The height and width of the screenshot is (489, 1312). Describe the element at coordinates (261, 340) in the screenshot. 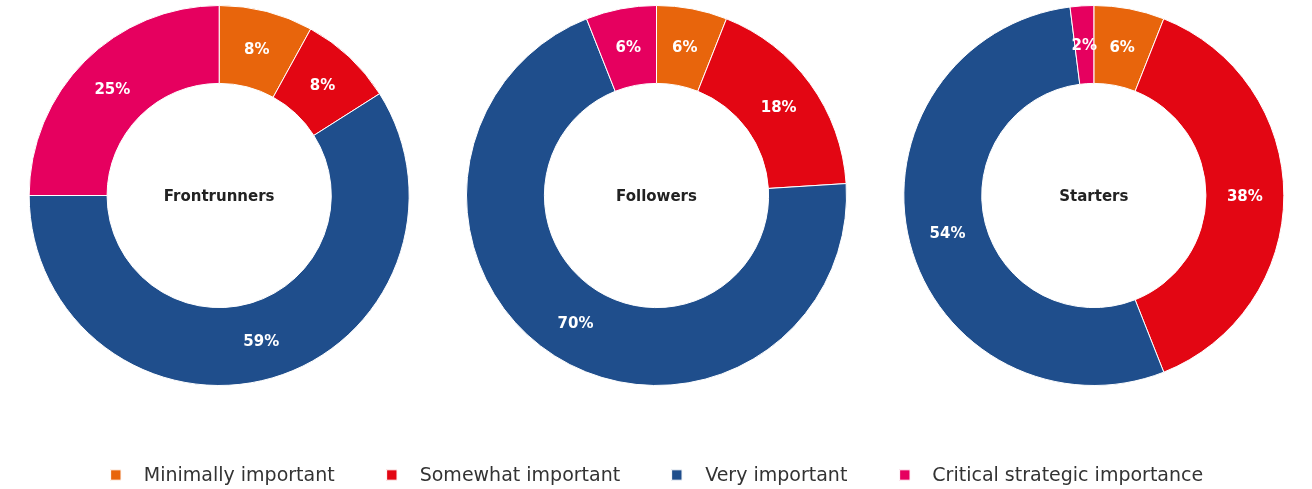

I see `data-label: 59%` at that location.